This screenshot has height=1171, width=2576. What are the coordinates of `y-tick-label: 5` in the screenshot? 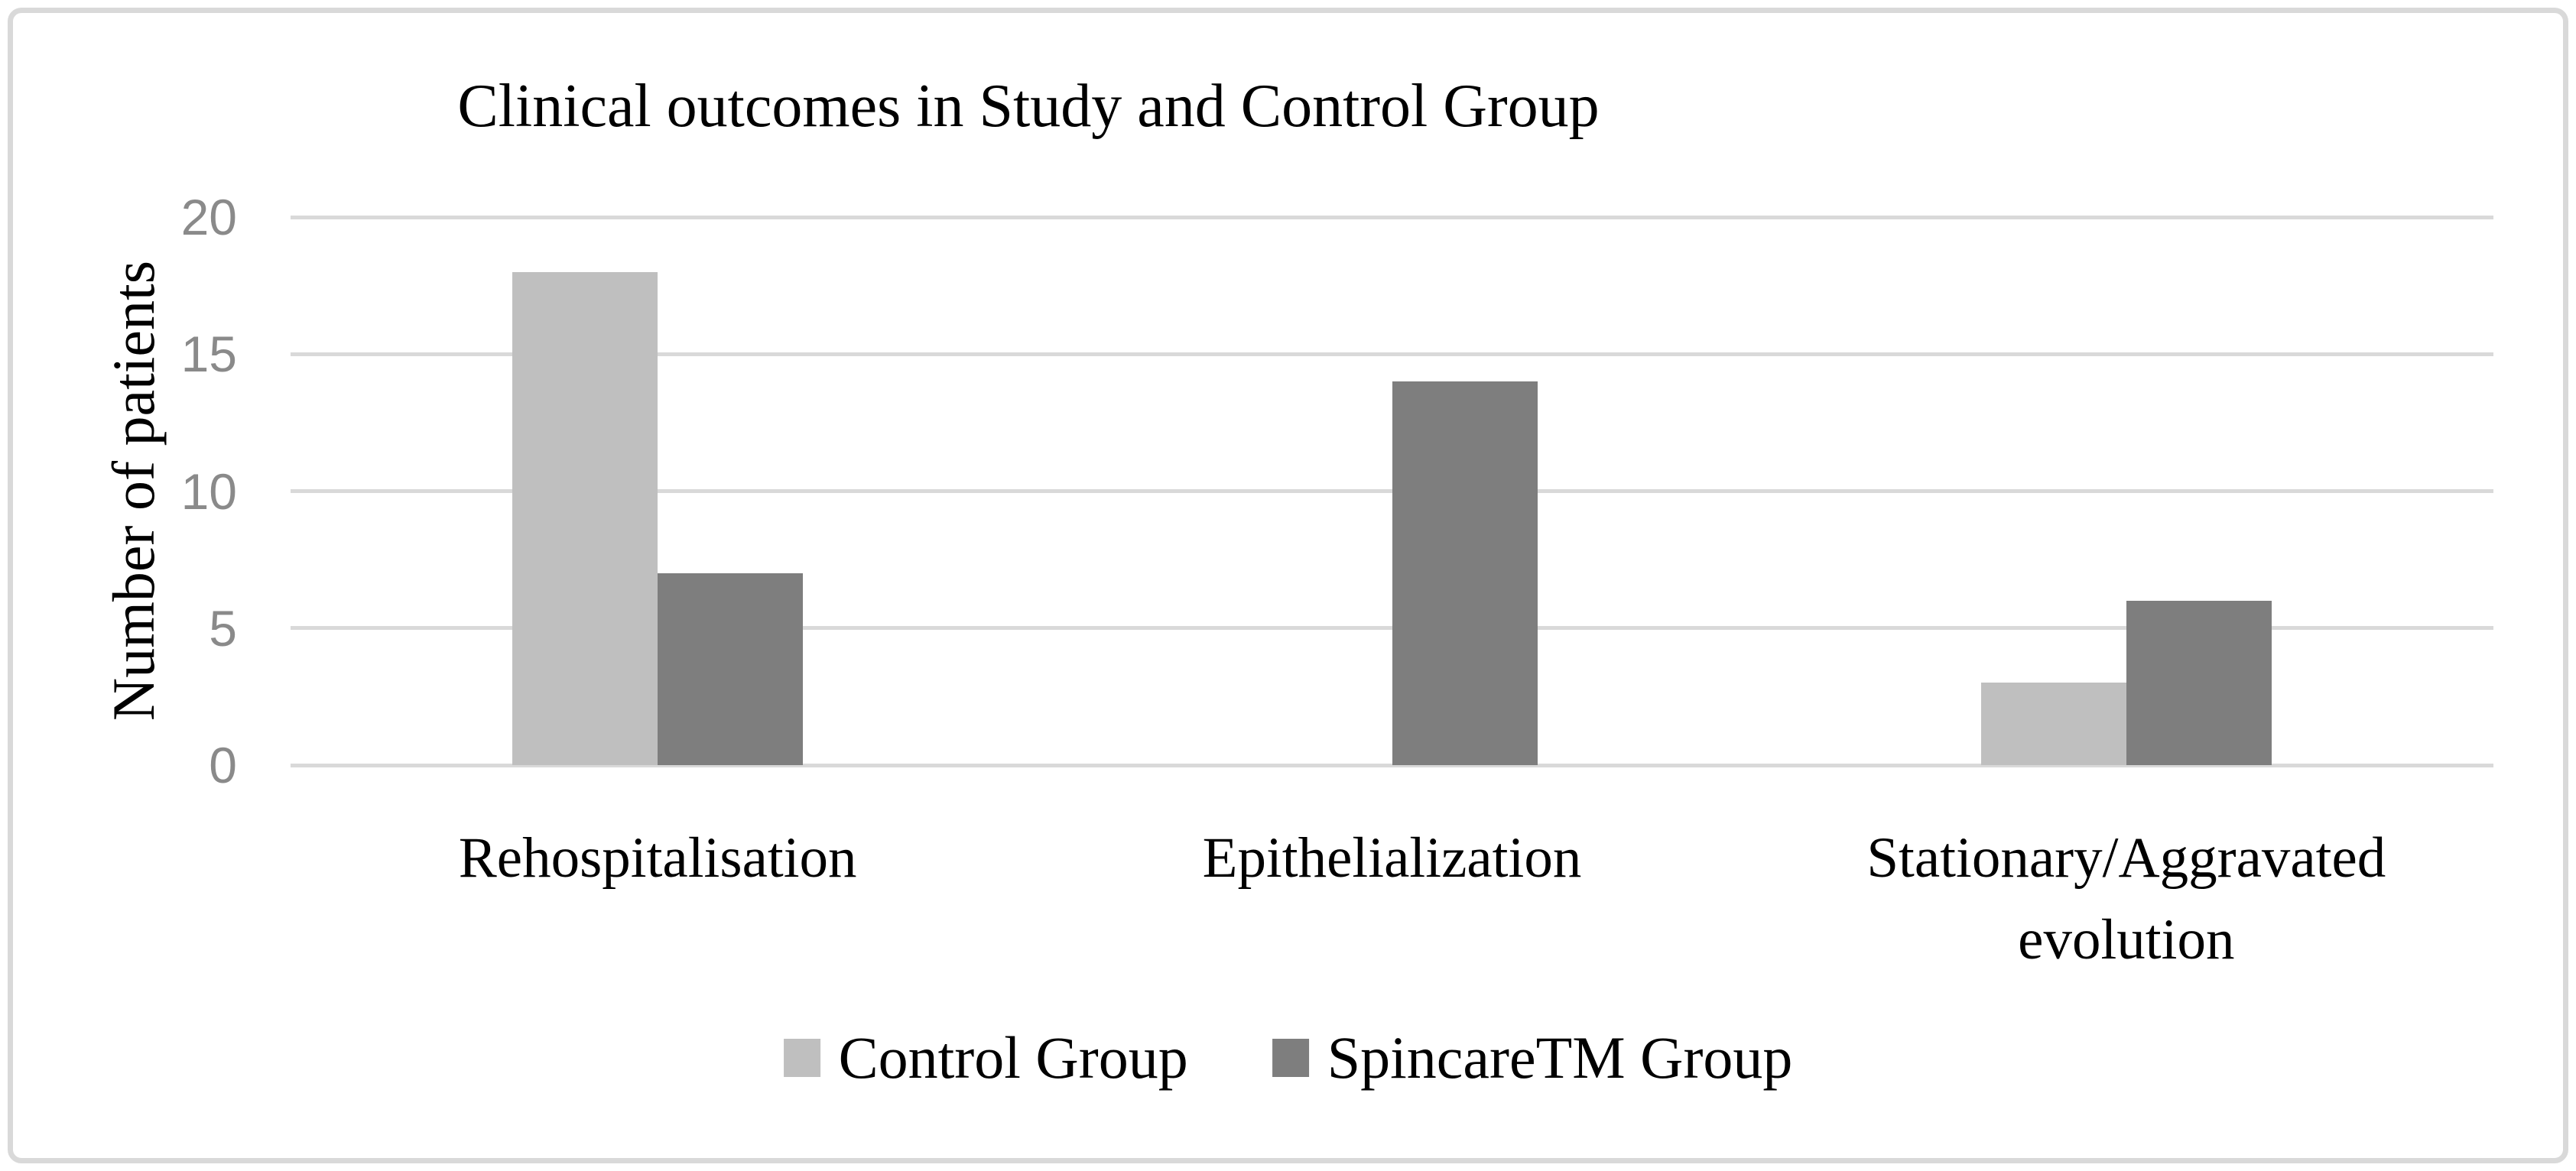 It's located at (223, 628).